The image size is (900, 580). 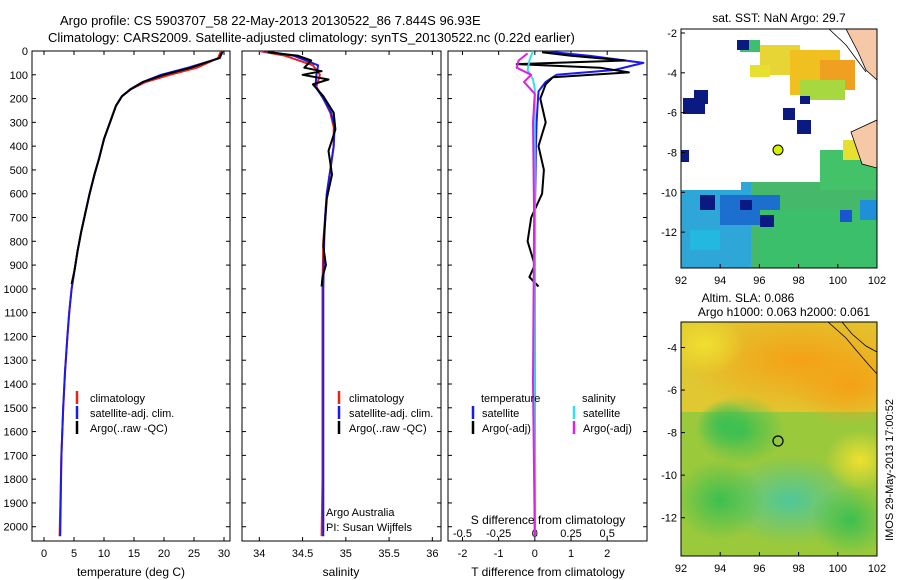 What do you see at coordinates (607, 429) in the screenshot?
I see `legend-label-sal-argo: Argo(-adj)` at bounding box center [607, 429].